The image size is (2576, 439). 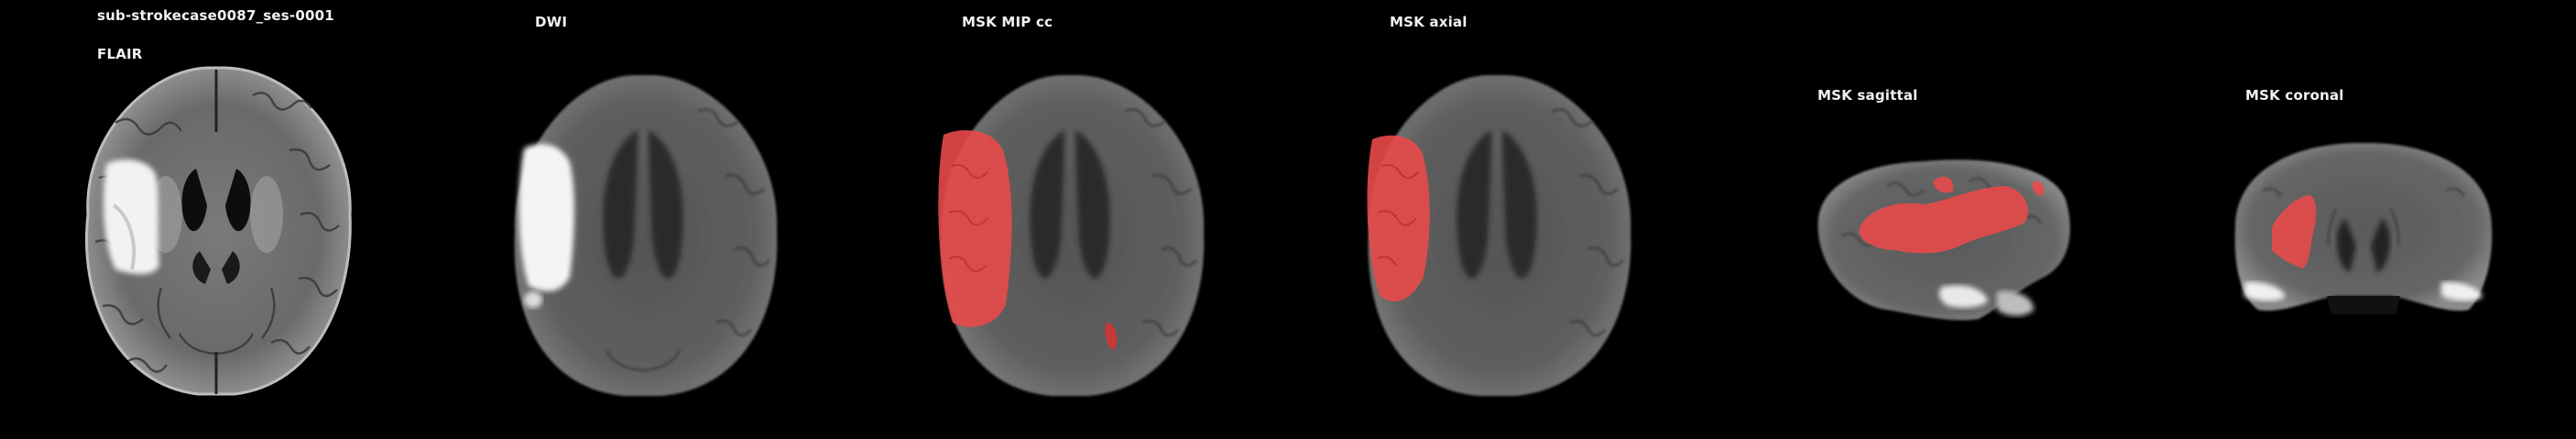 I want to click on dwi-axial-slice, so click(x=646, y=235).